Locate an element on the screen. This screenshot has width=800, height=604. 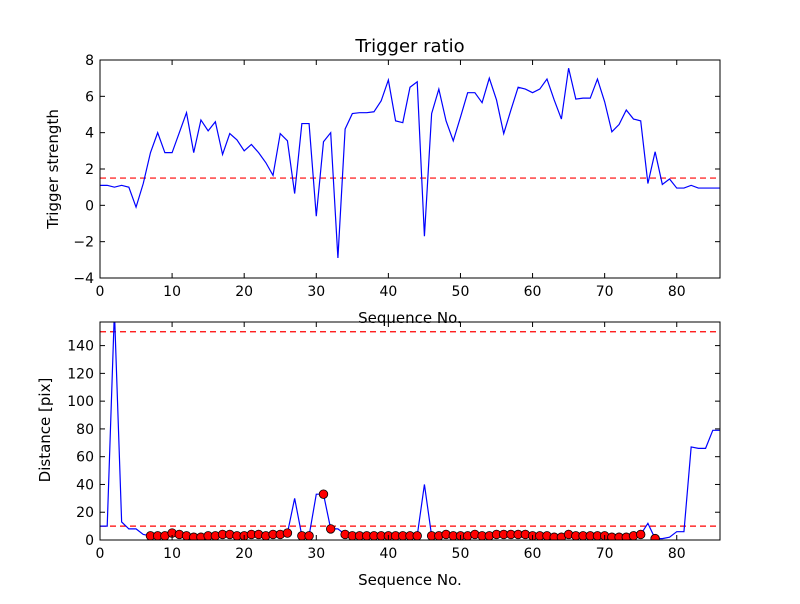
bottom-x-tick-label: 40 is located at coordinates (388, 554).